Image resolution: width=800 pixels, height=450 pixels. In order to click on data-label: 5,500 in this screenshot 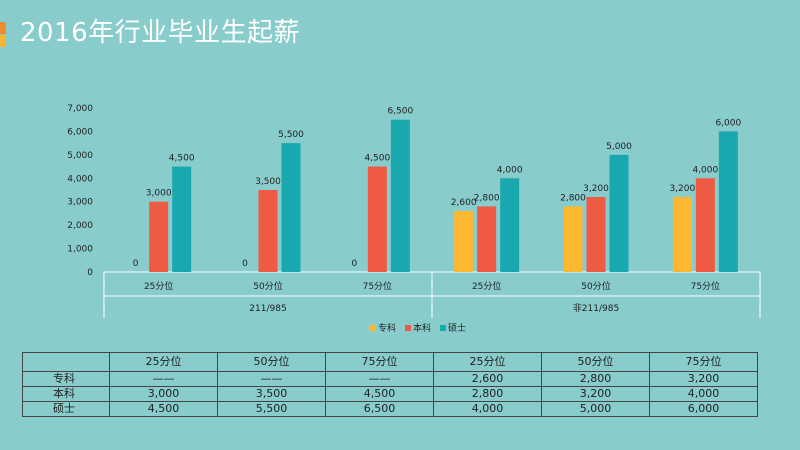, I will do `click(291, 135)`.